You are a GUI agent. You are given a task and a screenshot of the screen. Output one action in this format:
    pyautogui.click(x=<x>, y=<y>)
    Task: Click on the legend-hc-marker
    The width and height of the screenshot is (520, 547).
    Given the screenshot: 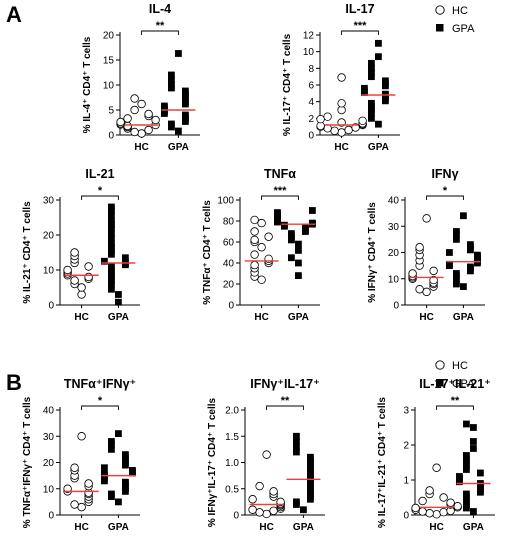 What is the action you would take?
    pyautogui.click(x=440, y=10)
    